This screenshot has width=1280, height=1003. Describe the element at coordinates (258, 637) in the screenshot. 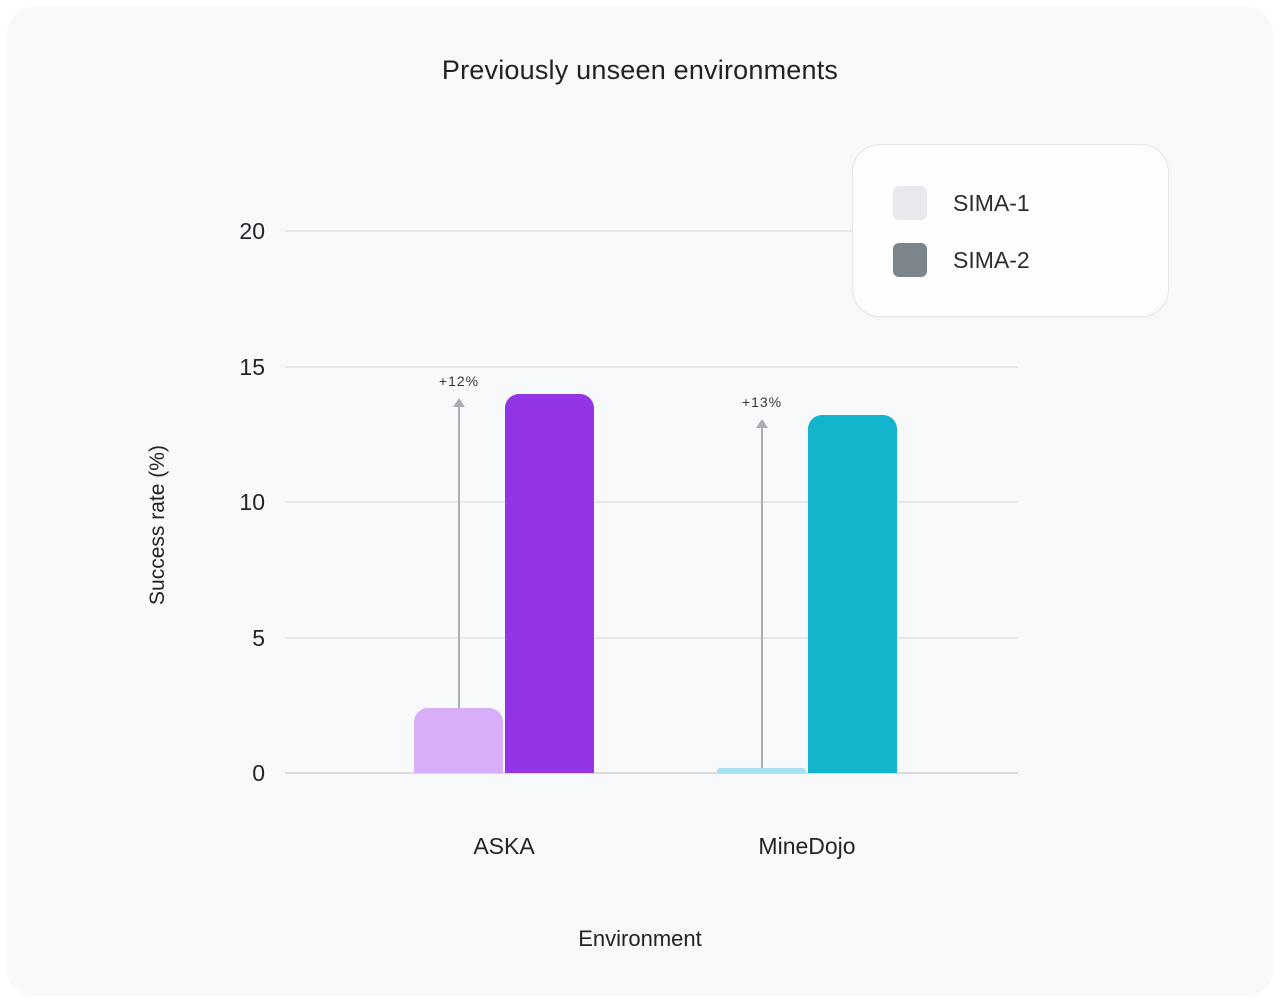

I see `y-tick-label-5: 5` at that location.